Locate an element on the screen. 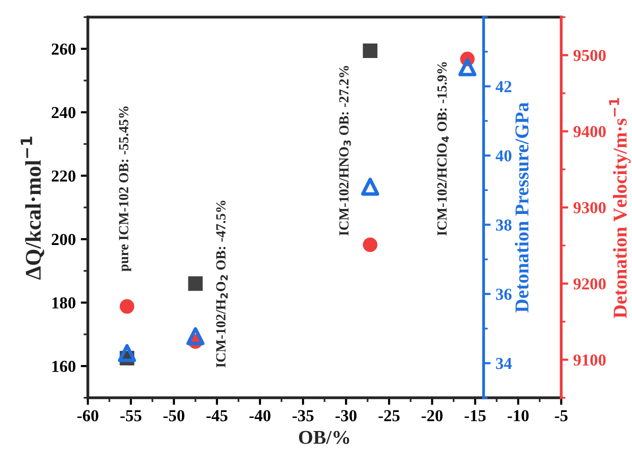 The image size is (632, 462). y3-tick-label: 9300 is located at coordinates (589, 208).